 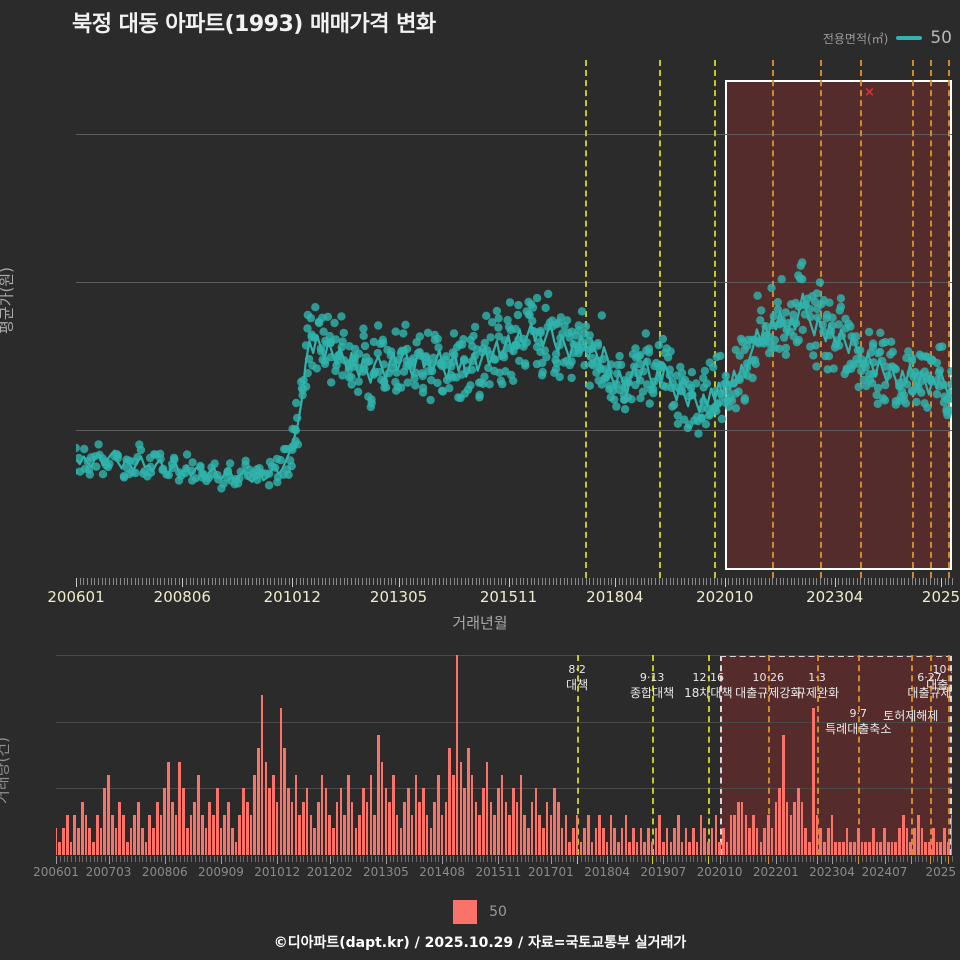 What do you see at coordinates (941, 872) in the screenshot?
I see `volume-x-tick: 2025` at bounding box center [941, 872].